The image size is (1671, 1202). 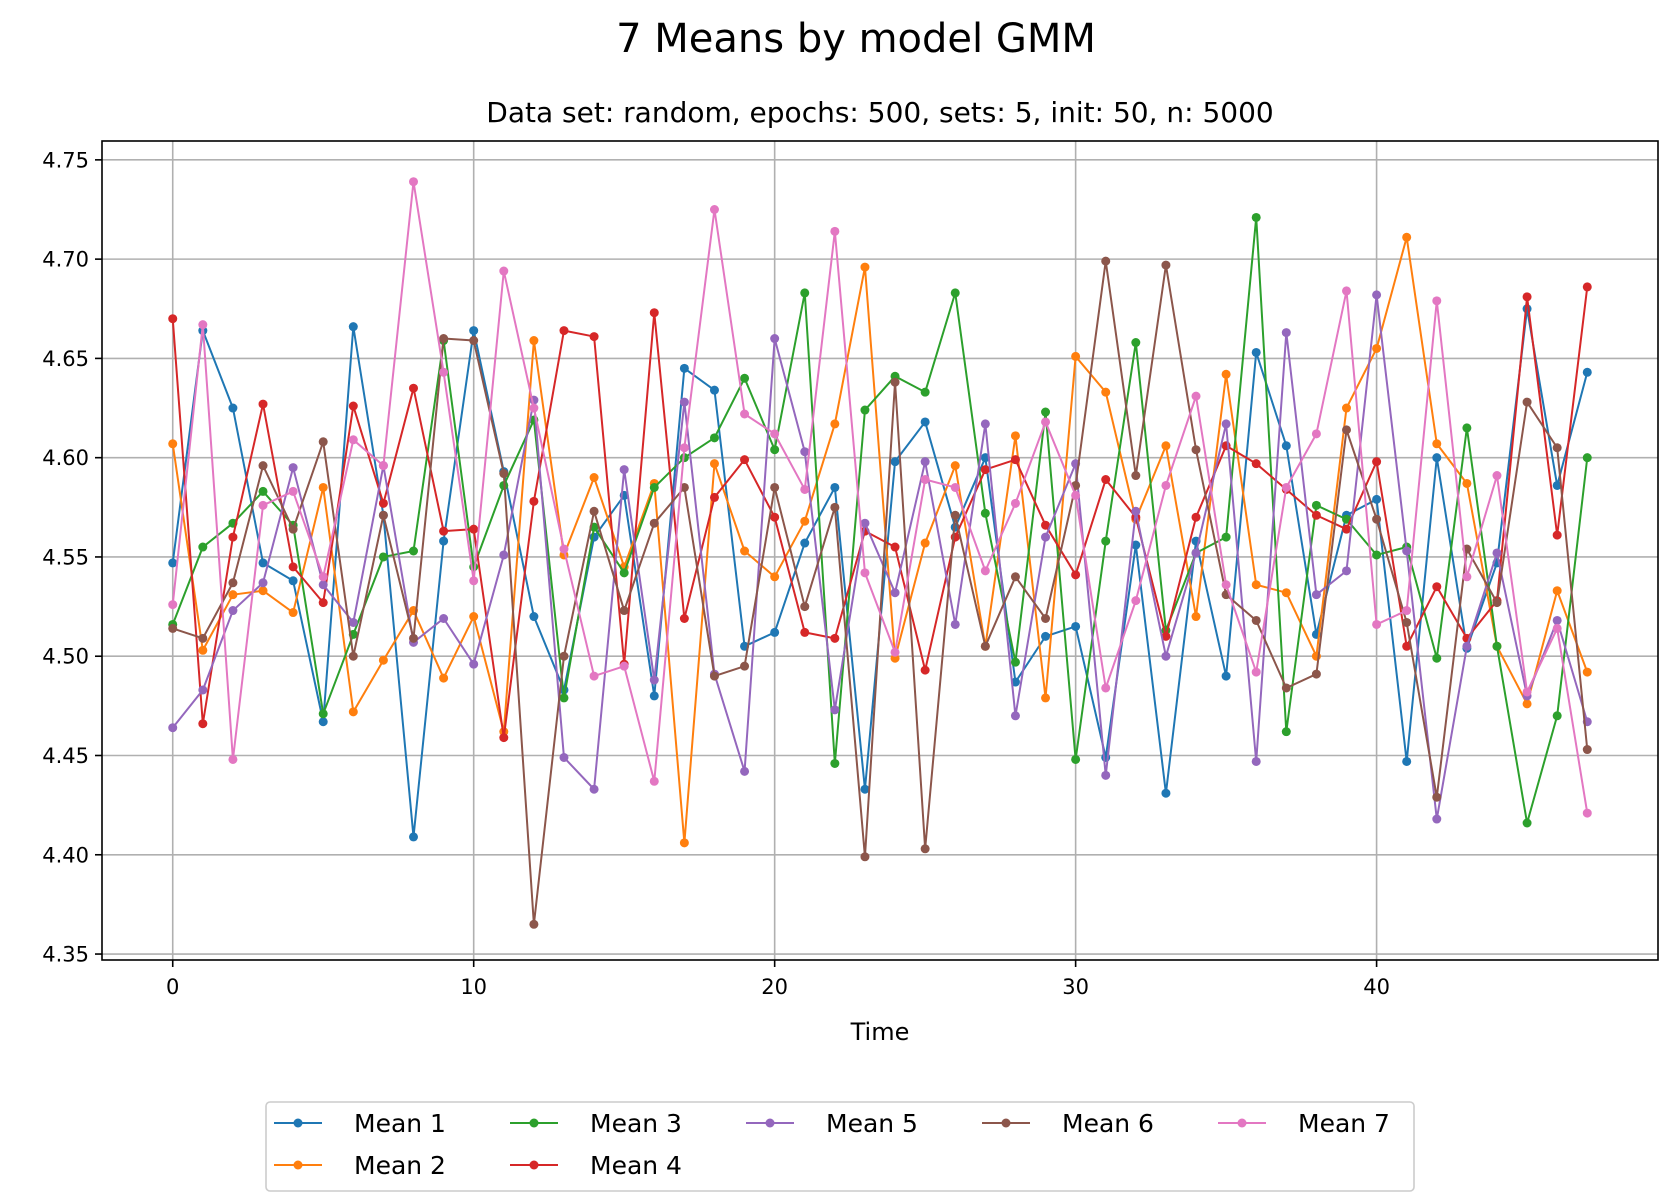 What do you see at coordinates (65, 955) in the screenshot?
I see `y-tick-label: 4.35` at bounding box center [65, 955].